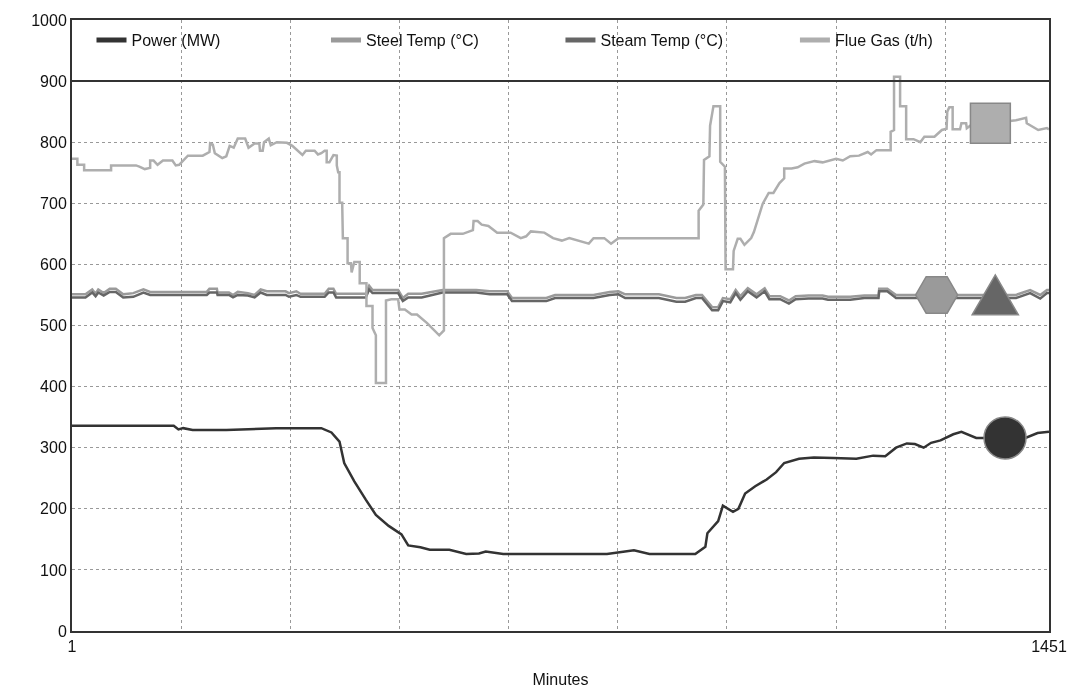  I want to click on y-tick-label: 500, so click(53, 326).